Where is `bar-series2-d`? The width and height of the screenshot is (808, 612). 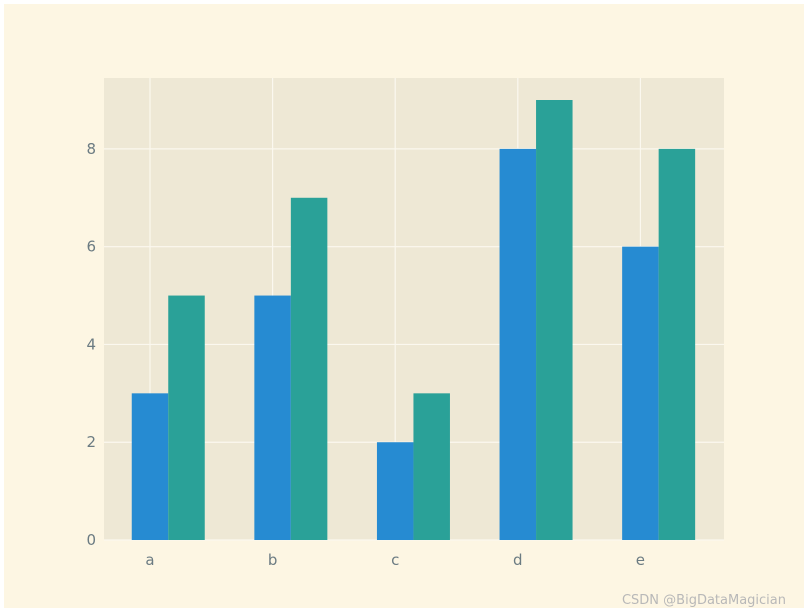
bar-series2-d is located at coordinates (554, 320).